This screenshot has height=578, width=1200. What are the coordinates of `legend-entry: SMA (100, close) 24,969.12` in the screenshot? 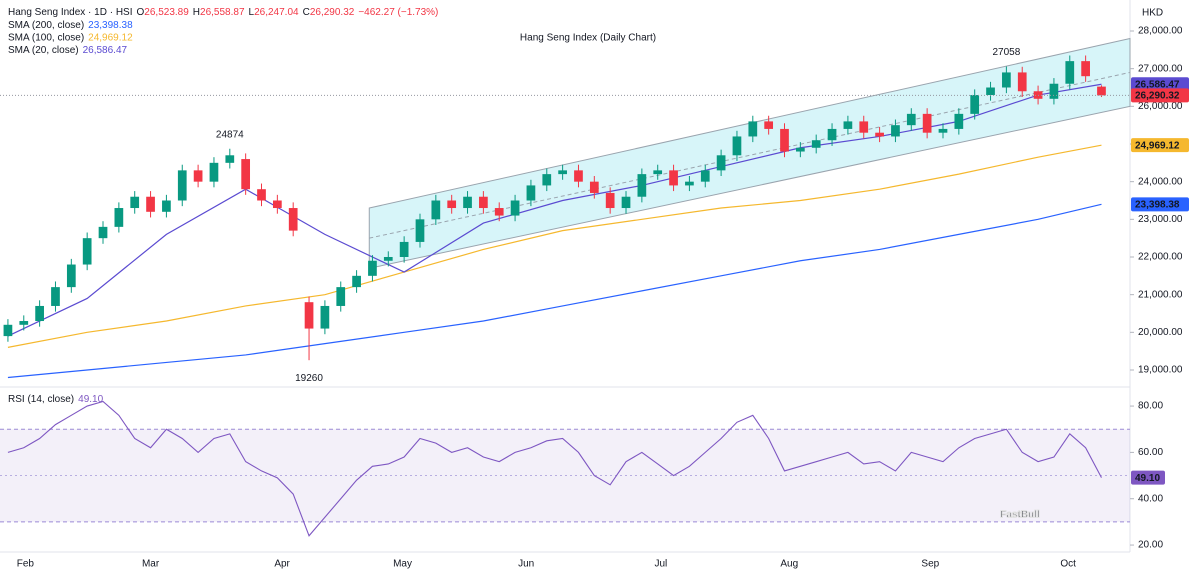 It's located at (70, 37).